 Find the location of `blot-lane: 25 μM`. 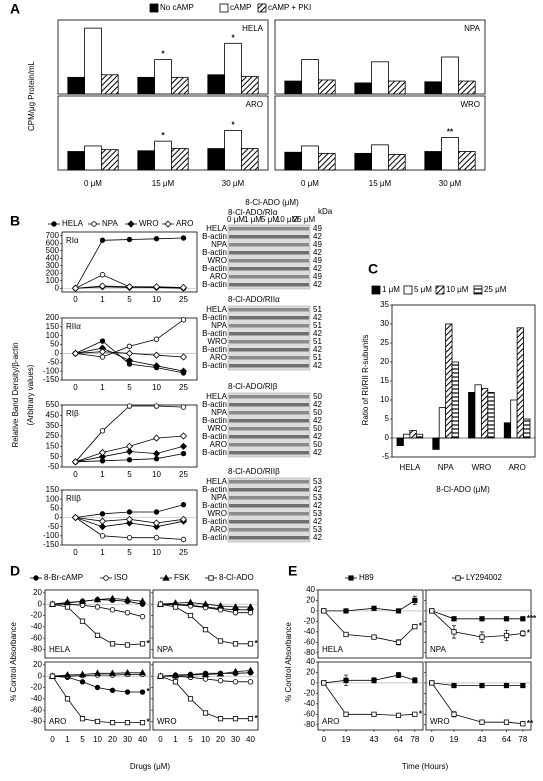

blot-lane: 25 μM is located at coordinates (304, 219).